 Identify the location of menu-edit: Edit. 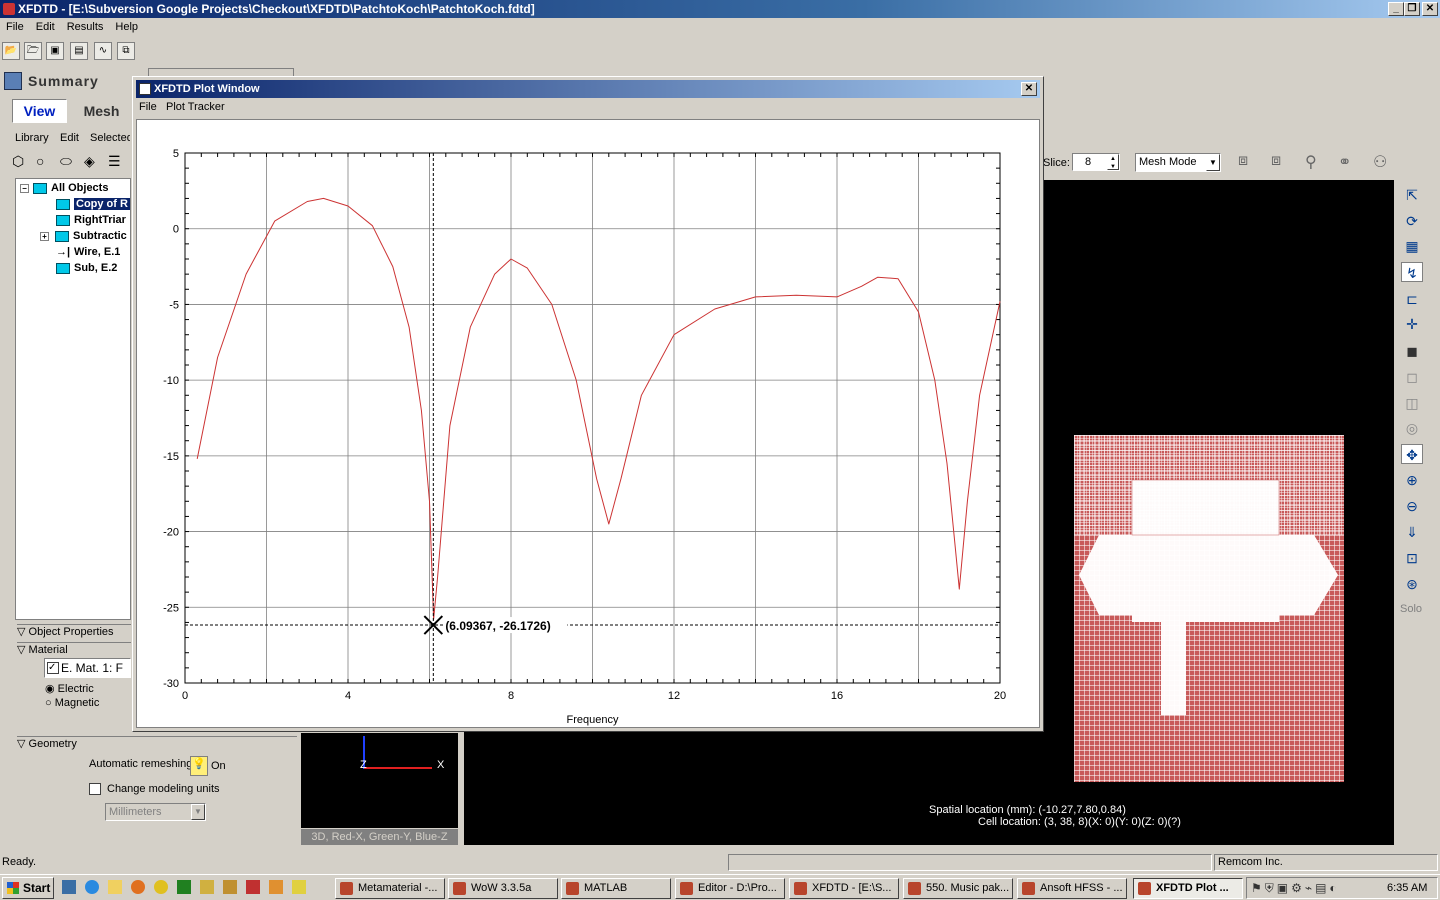
(45, 27).